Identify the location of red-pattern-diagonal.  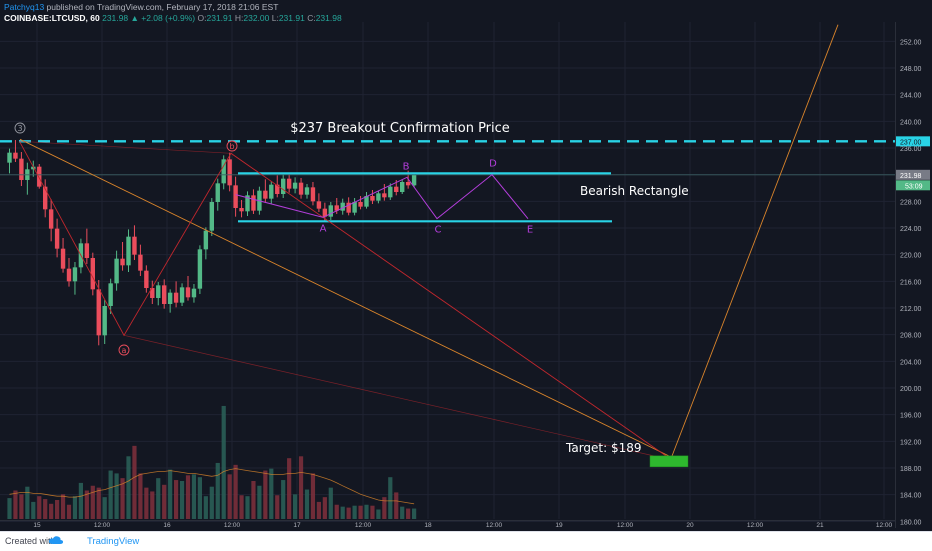
(398, 397).